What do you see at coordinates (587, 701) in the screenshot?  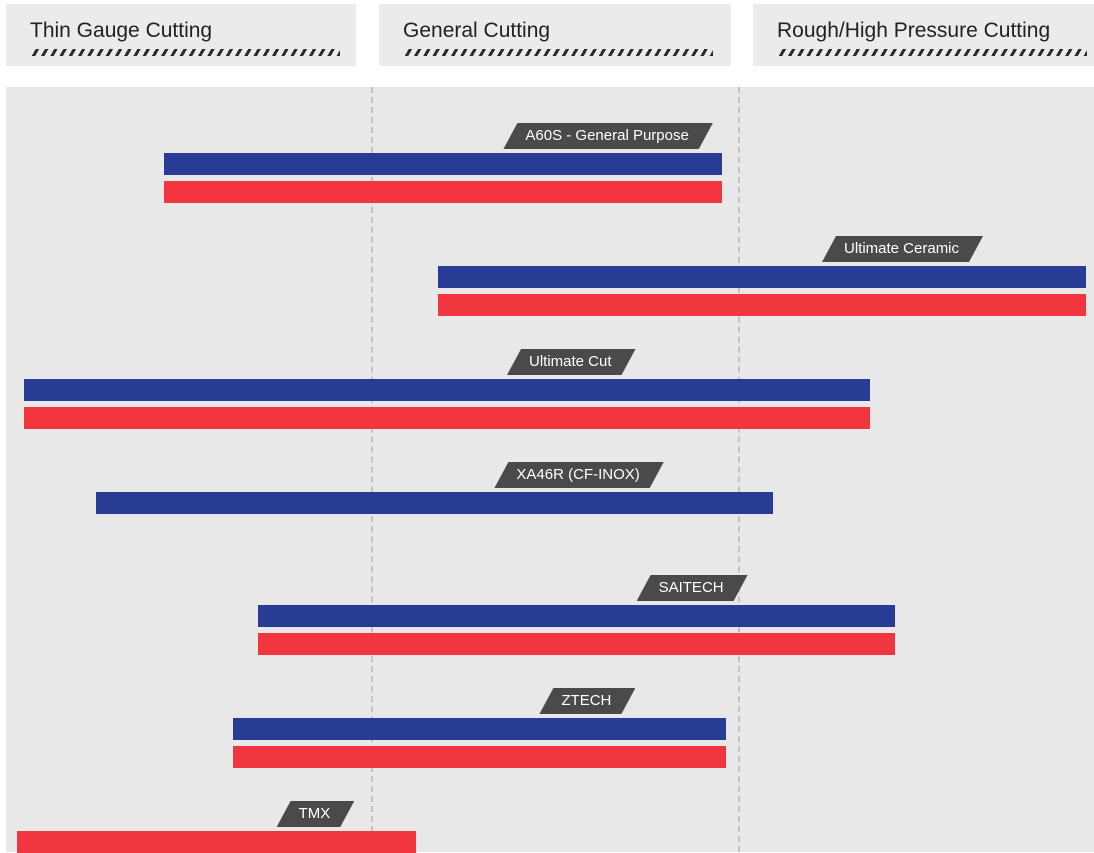 I see `product-label-tag: ZTECH` at bounding box center [587, 701].